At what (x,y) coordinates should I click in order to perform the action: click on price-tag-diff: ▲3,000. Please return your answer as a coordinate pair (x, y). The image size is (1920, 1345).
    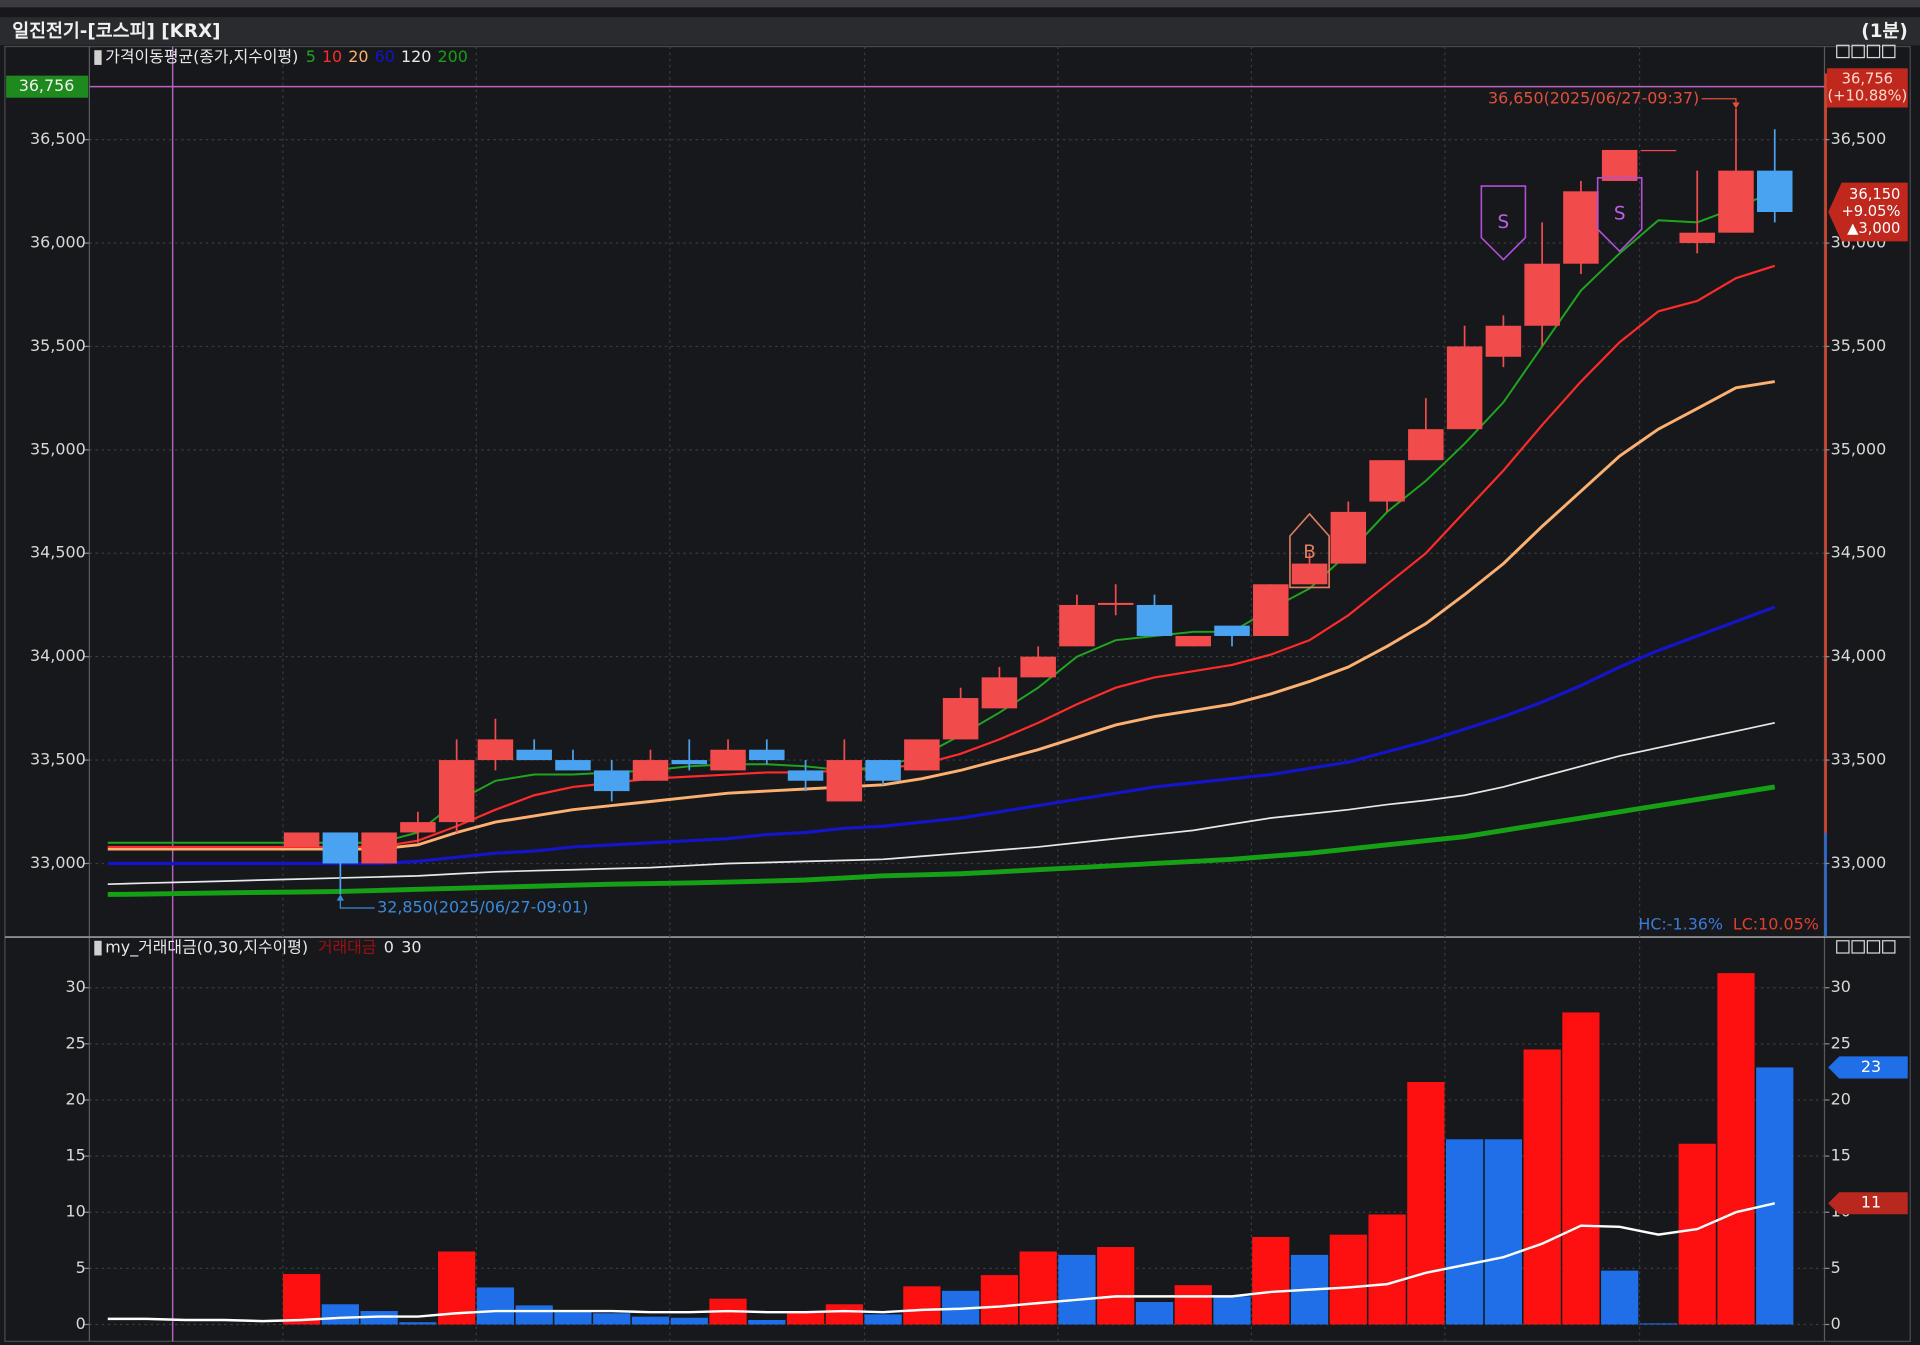
    Looking at the image, I should click on (1873, 228).